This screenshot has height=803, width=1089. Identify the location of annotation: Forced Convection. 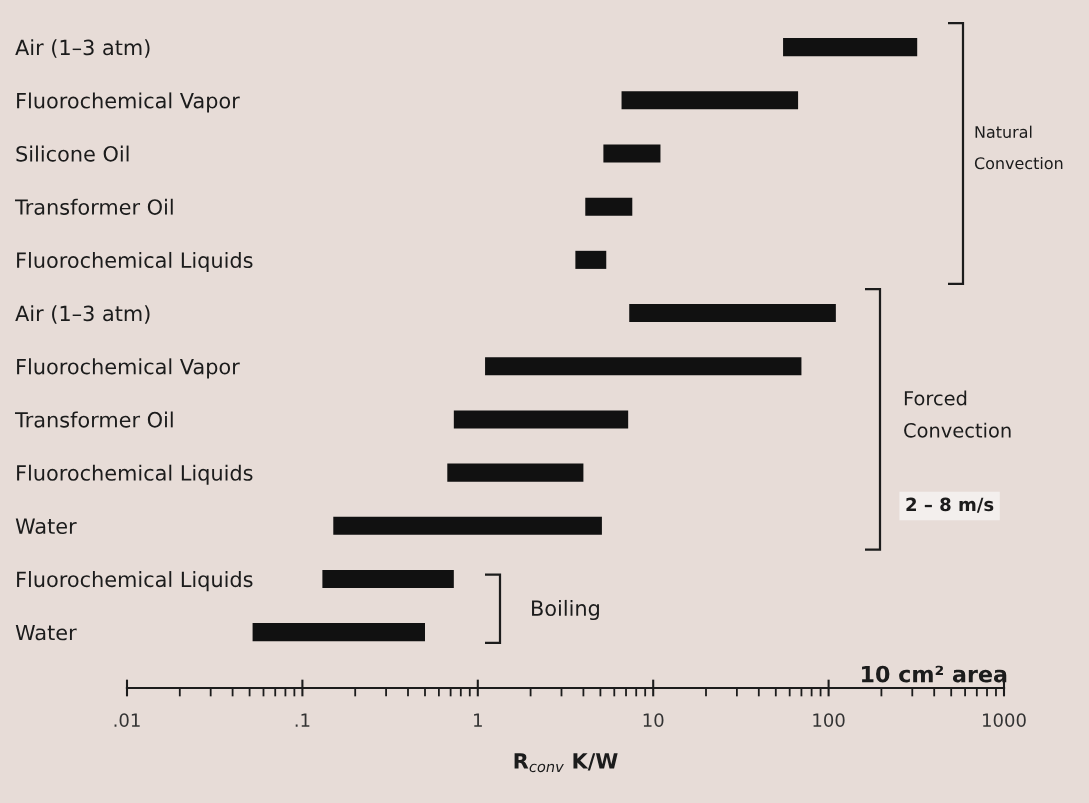
(957, 414).